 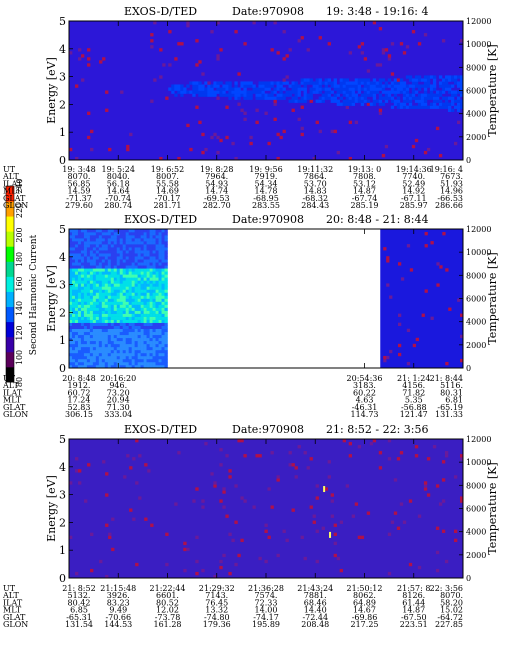 I want to click on ephemeris-row-label: ILAT, so click(x=13, y=183).